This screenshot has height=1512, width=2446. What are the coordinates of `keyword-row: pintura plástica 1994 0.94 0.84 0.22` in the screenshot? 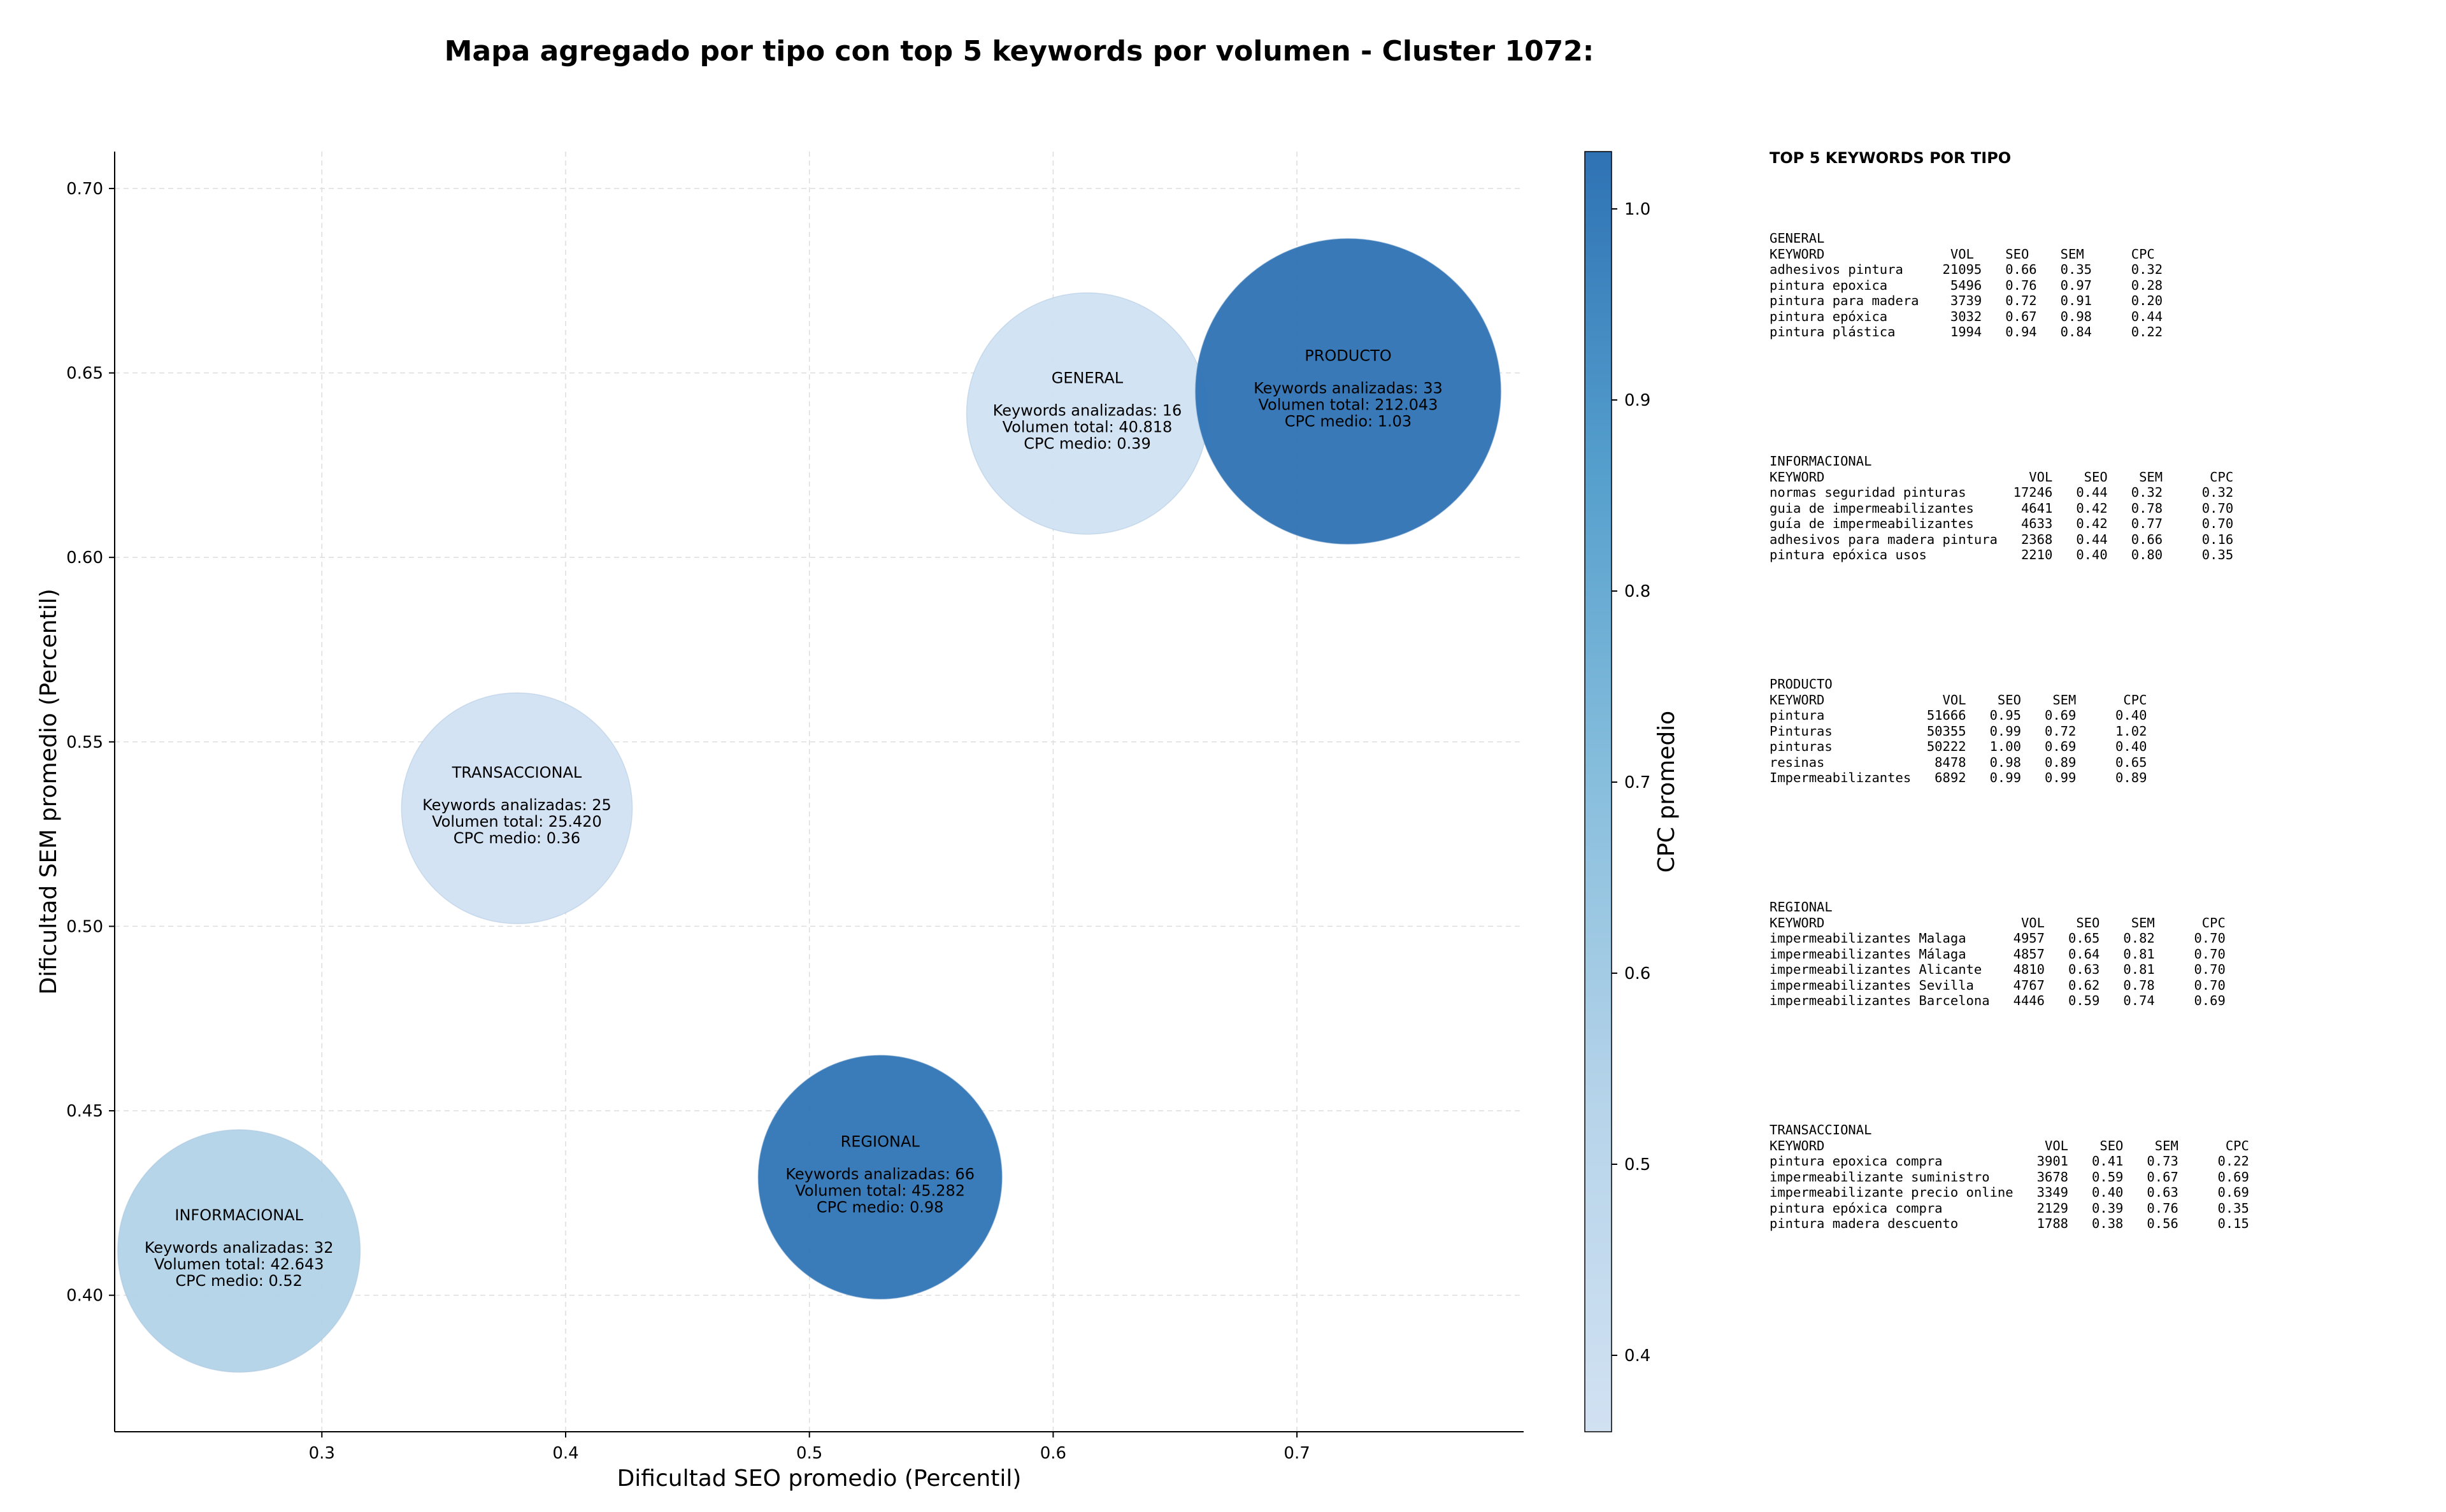 It's located at (1966, 331).